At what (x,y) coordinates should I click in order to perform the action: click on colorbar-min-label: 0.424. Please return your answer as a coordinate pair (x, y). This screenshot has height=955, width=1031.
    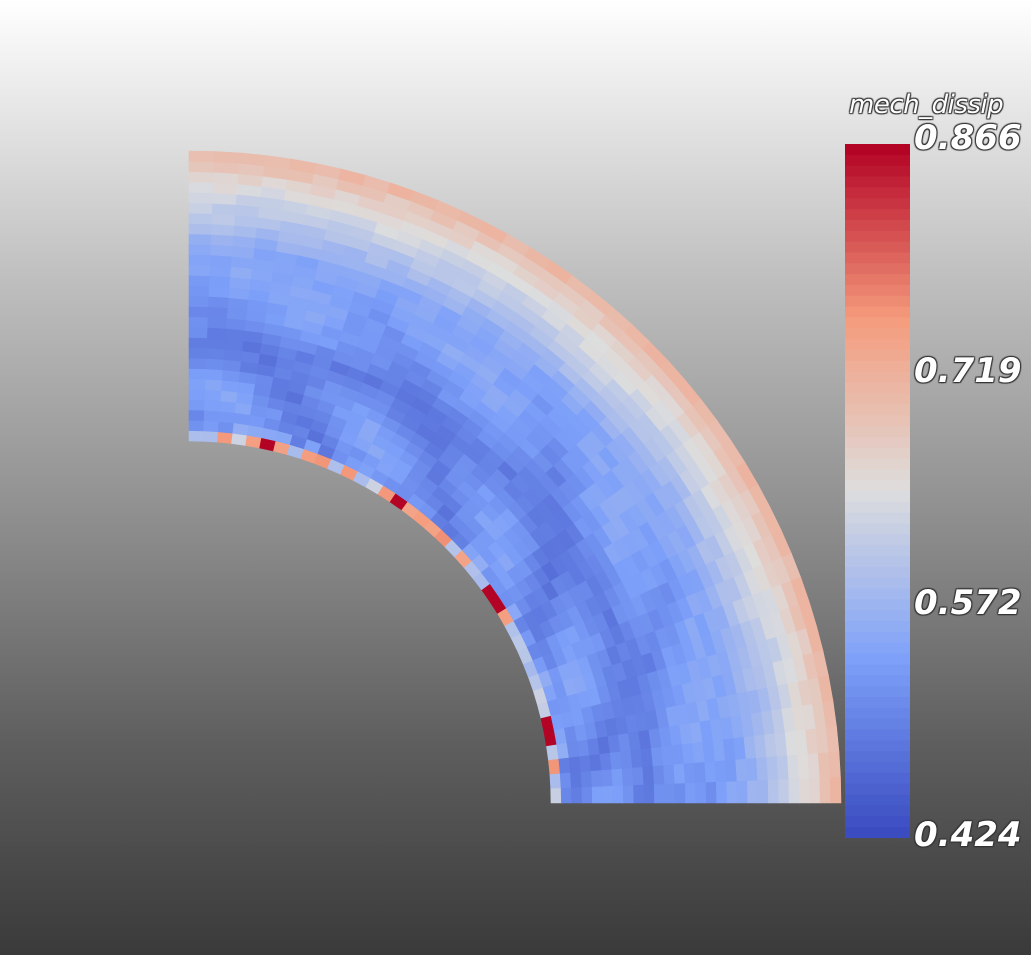
    Looking at the image, I should click on (968, 835).